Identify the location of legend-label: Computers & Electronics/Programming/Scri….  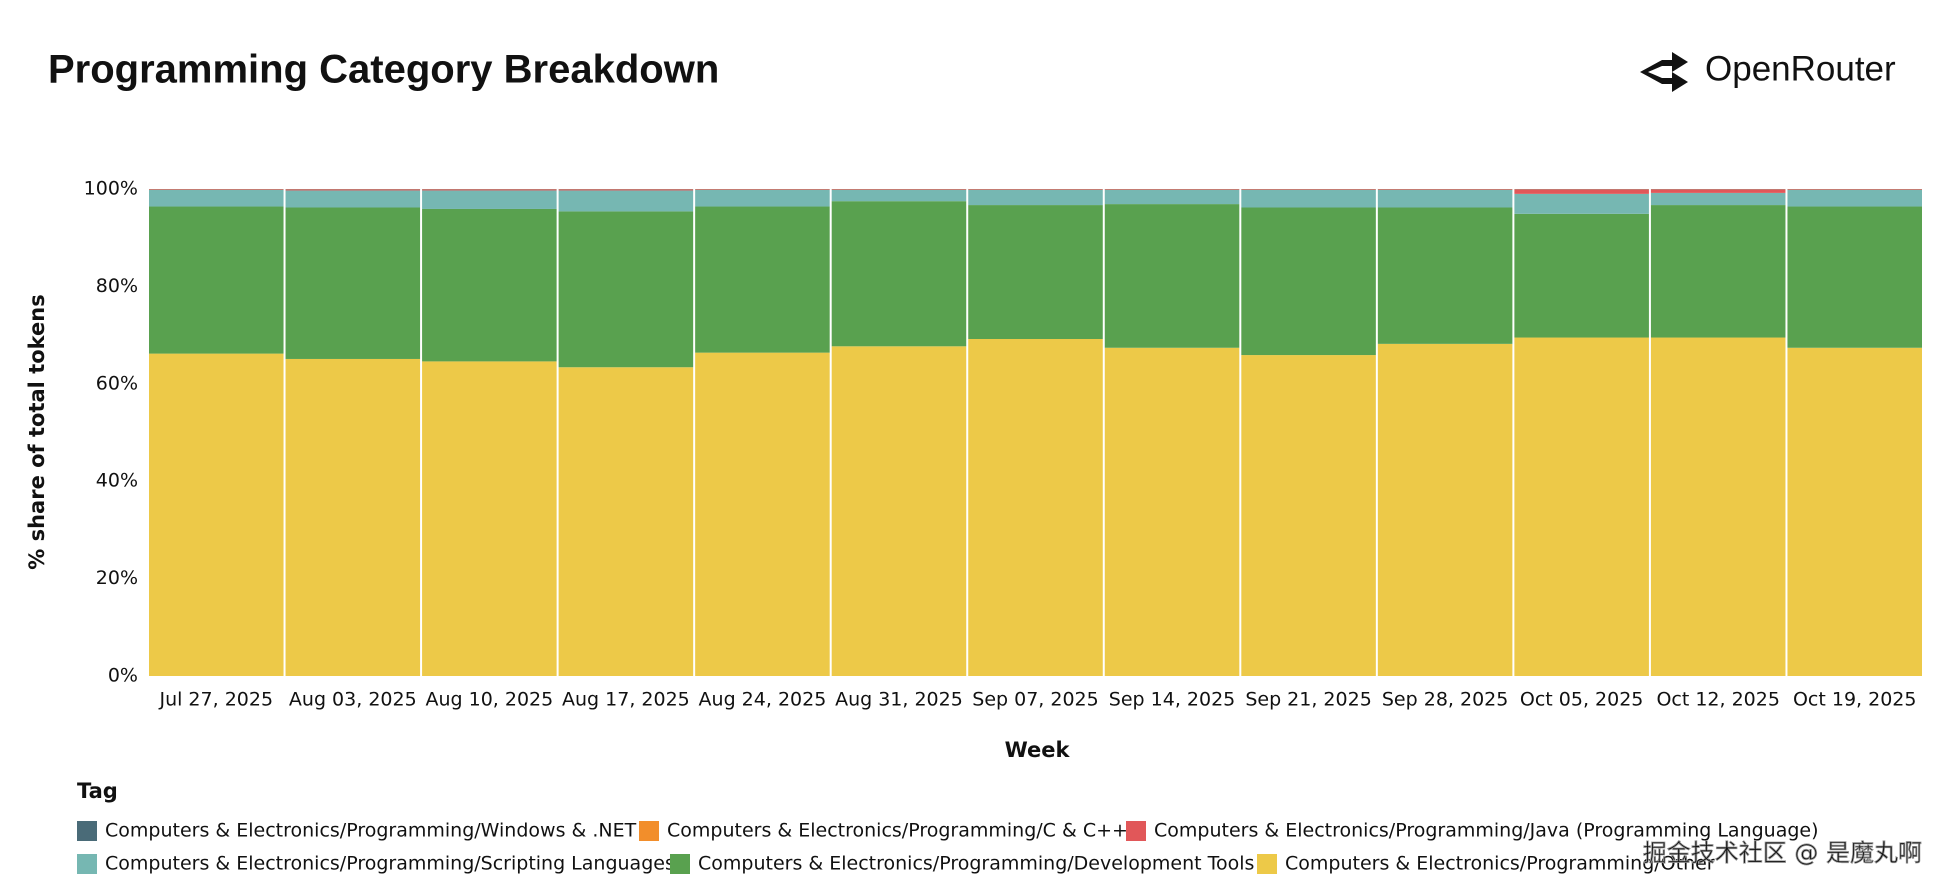
(390, 864).